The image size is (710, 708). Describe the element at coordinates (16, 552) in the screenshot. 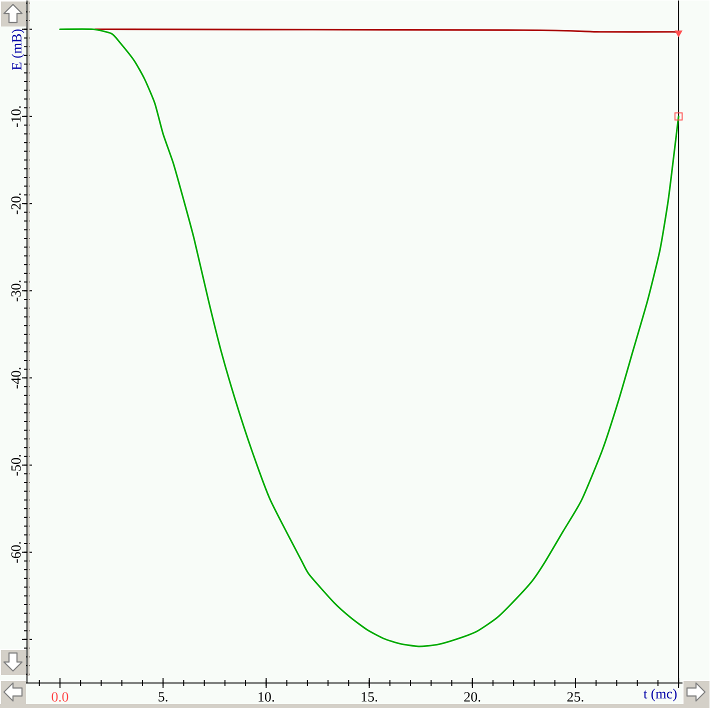

I see `y-tick-label: -60.` at that location.